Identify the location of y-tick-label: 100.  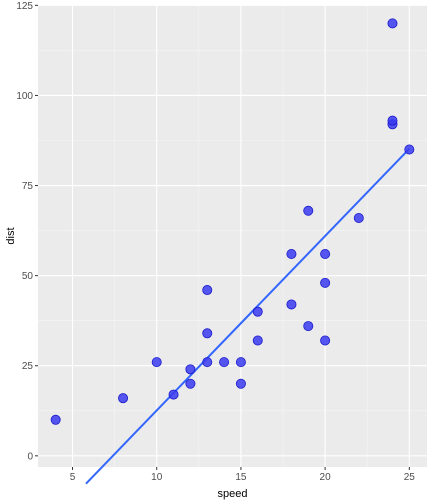
(24, 96).